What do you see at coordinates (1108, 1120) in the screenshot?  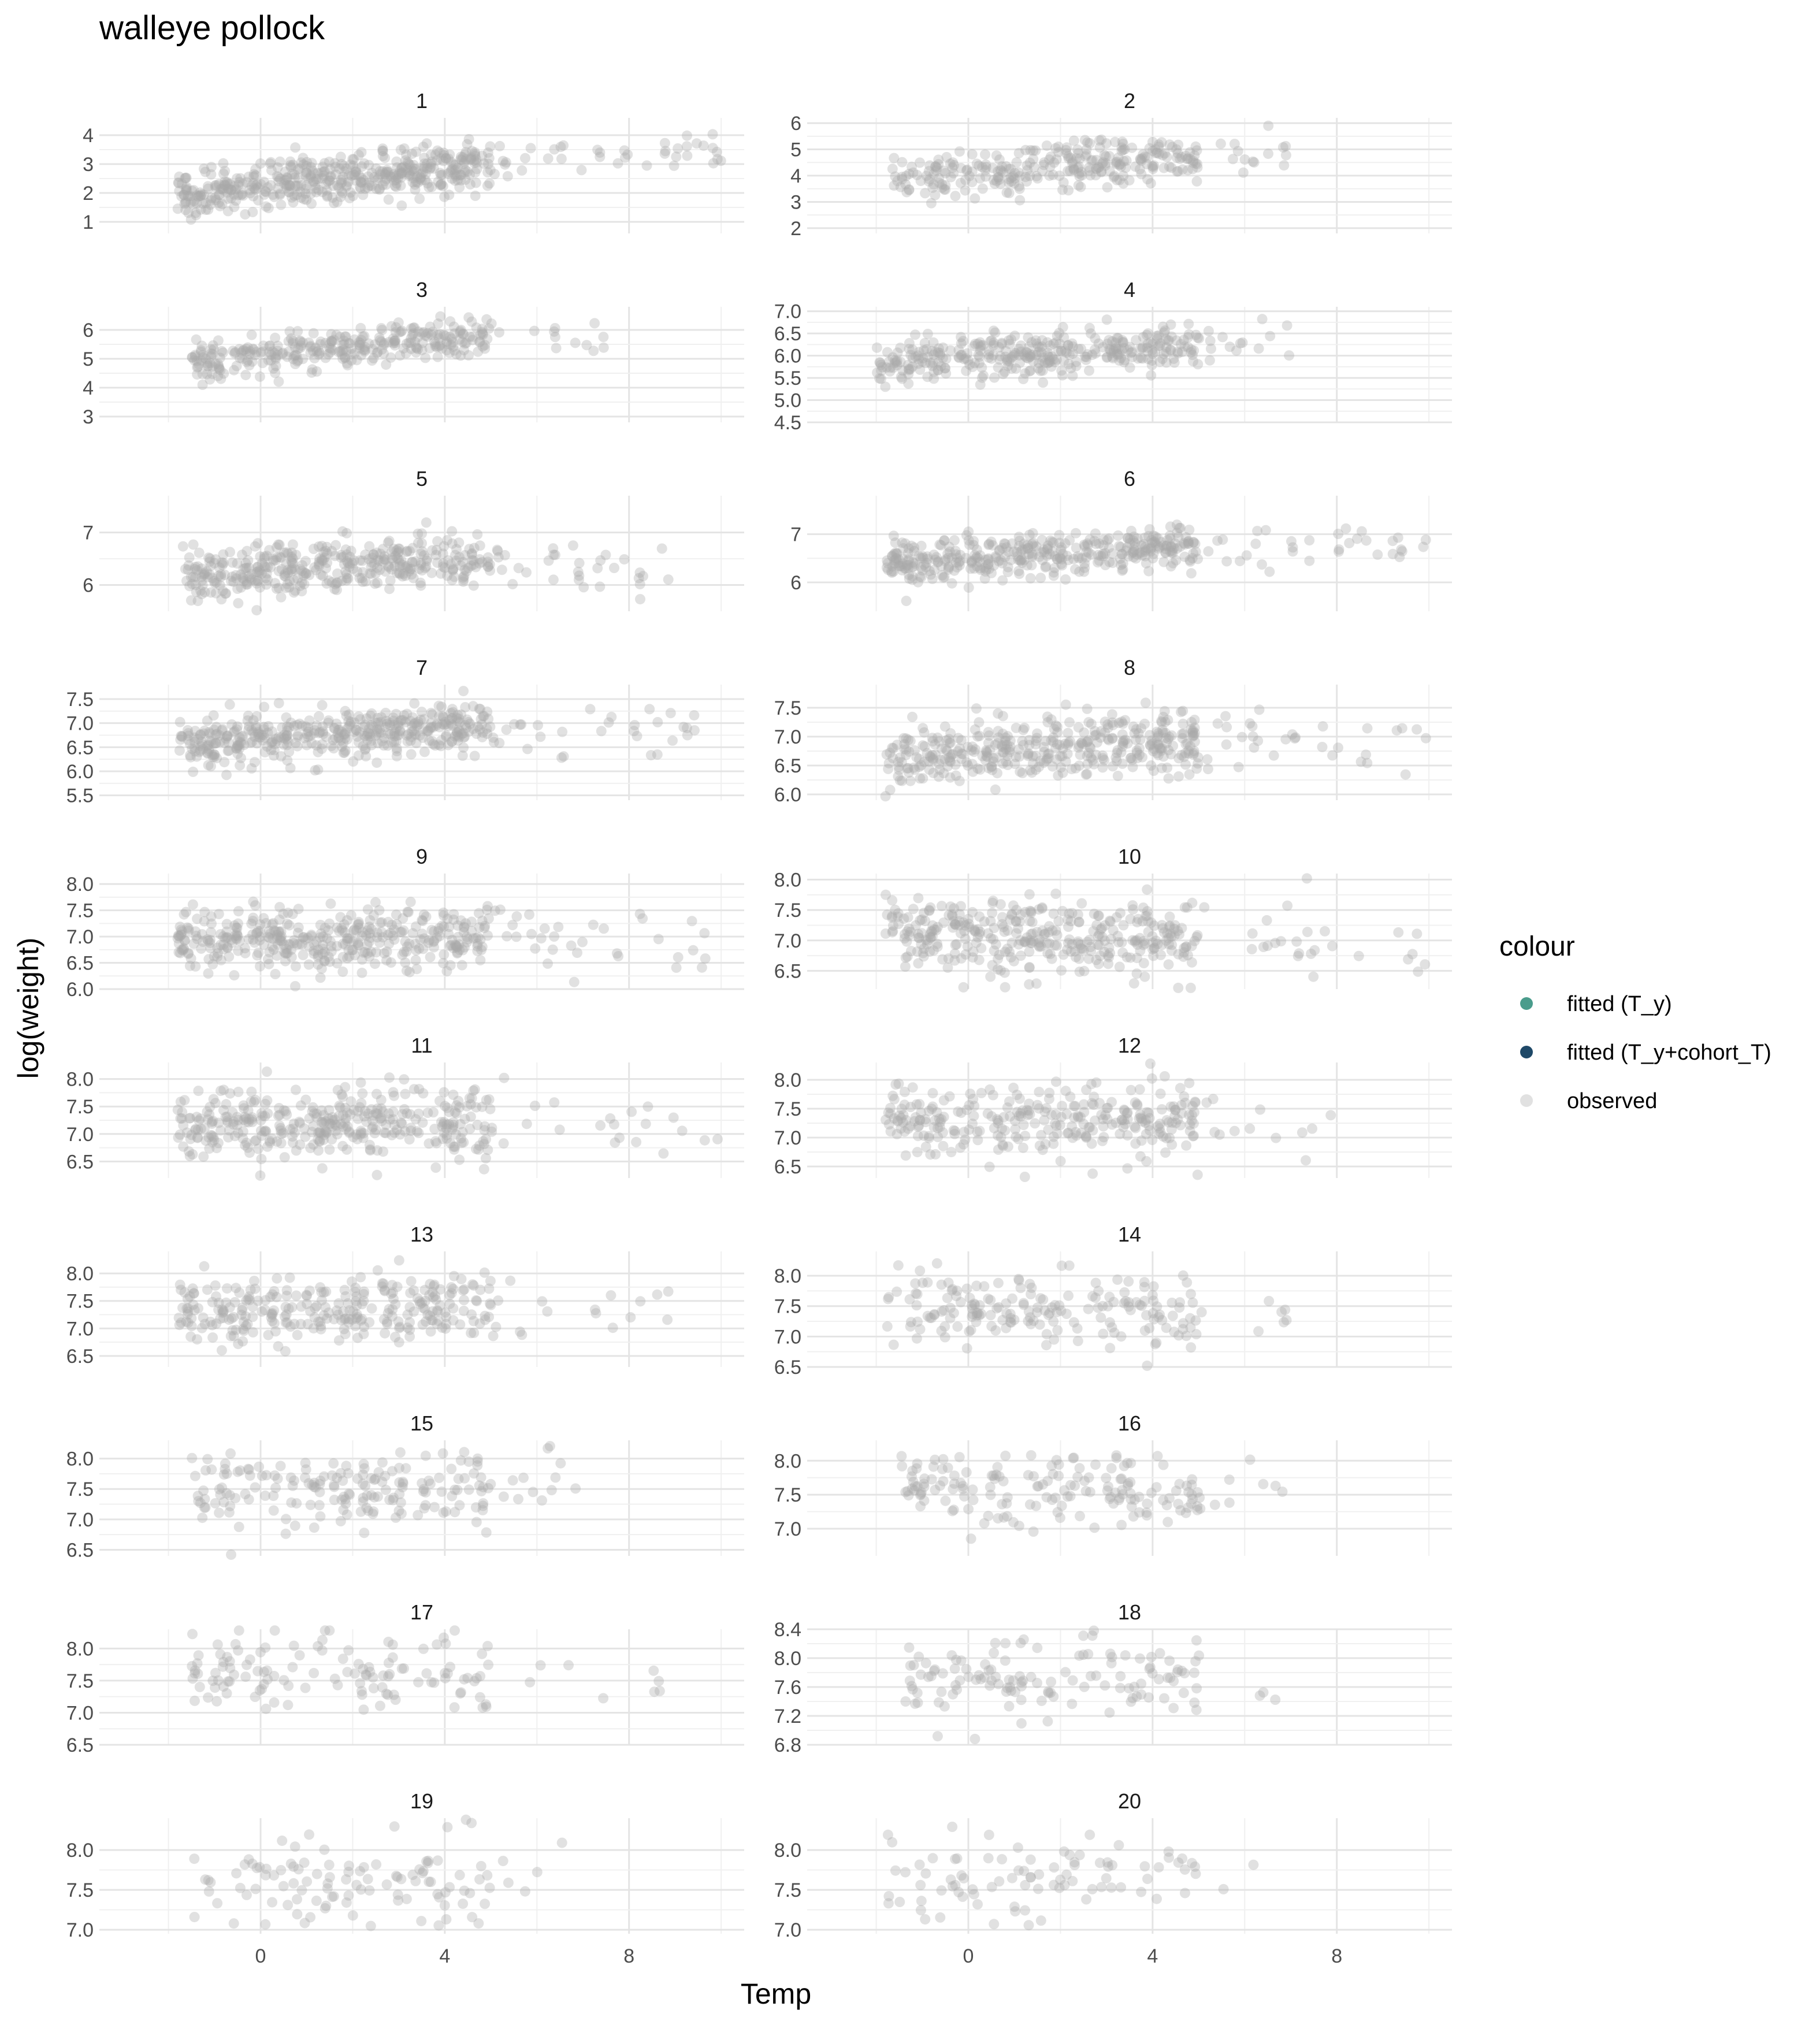 I see `observed-points` at bounding box center [1108, 1120].